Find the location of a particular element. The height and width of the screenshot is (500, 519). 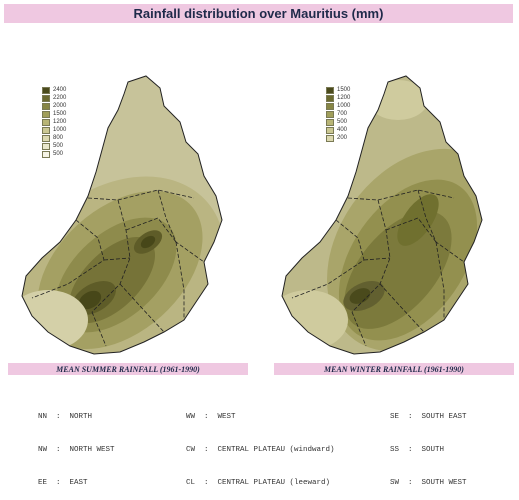

legend-entry: 400 is located at coordinates (342, 130).